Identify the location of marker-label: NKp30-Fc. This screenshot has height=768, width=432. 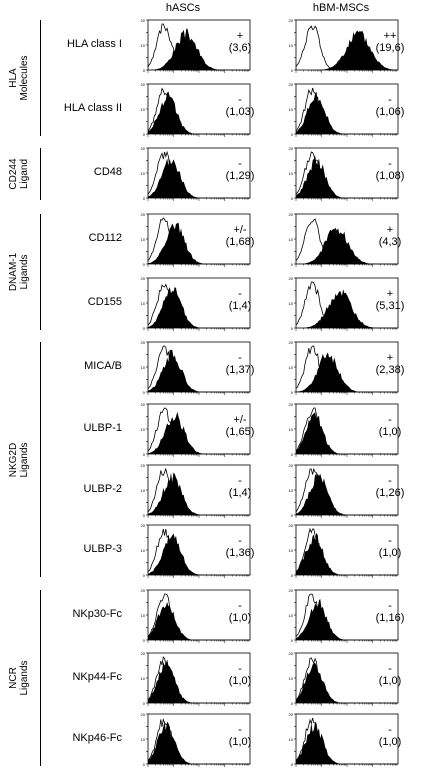
(97, 614).